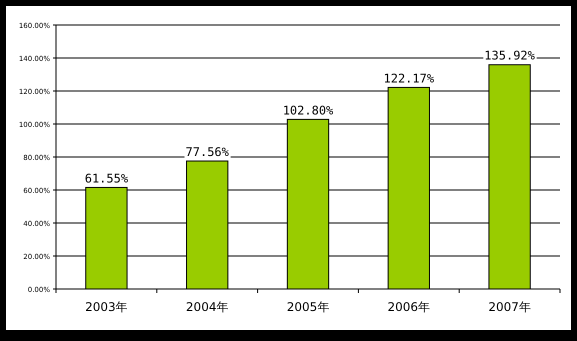 This screenshot has width=577, height=341. Describe the element at coordinates (207, 307) in the screenshot. I see `x-tick-label: 2004年` at that location.